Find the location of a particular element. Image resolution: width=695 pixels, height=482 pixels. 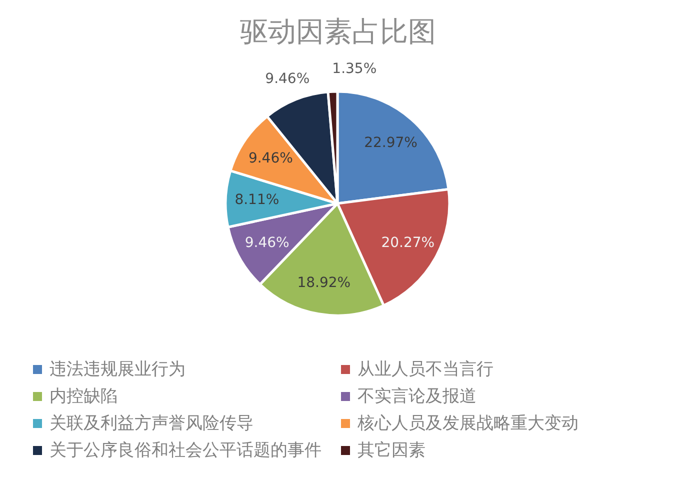

legend-label: 关联及利益方声誉风险传导 is located at coordinates (152, 424).